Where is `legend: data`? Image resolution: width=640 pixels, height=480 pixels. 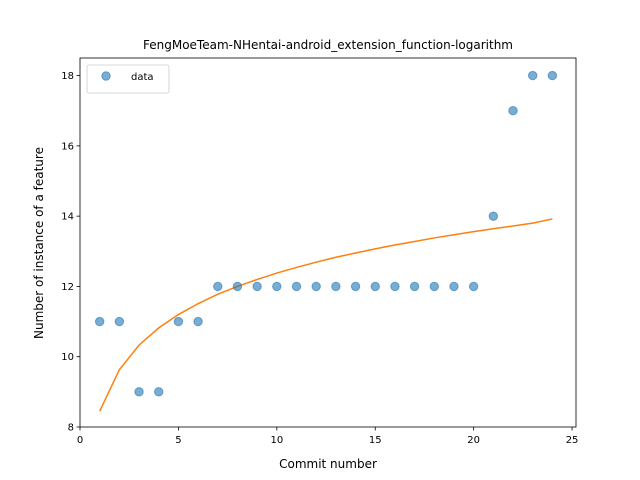 legend: data is located at coordinates (128, 79).